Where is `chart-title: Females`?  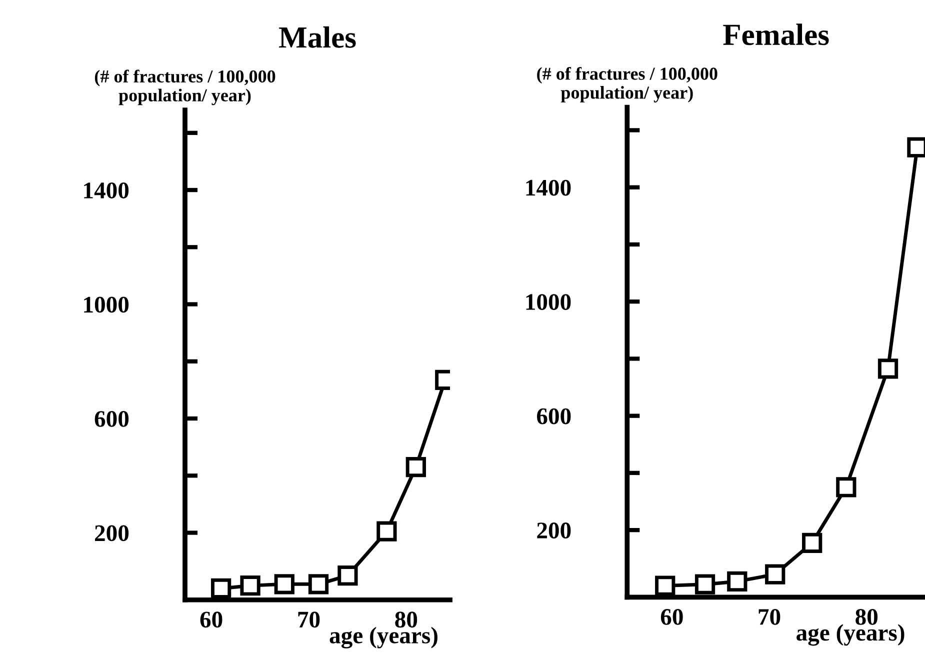
chart-title: Females is located at coordinates (776, 35).